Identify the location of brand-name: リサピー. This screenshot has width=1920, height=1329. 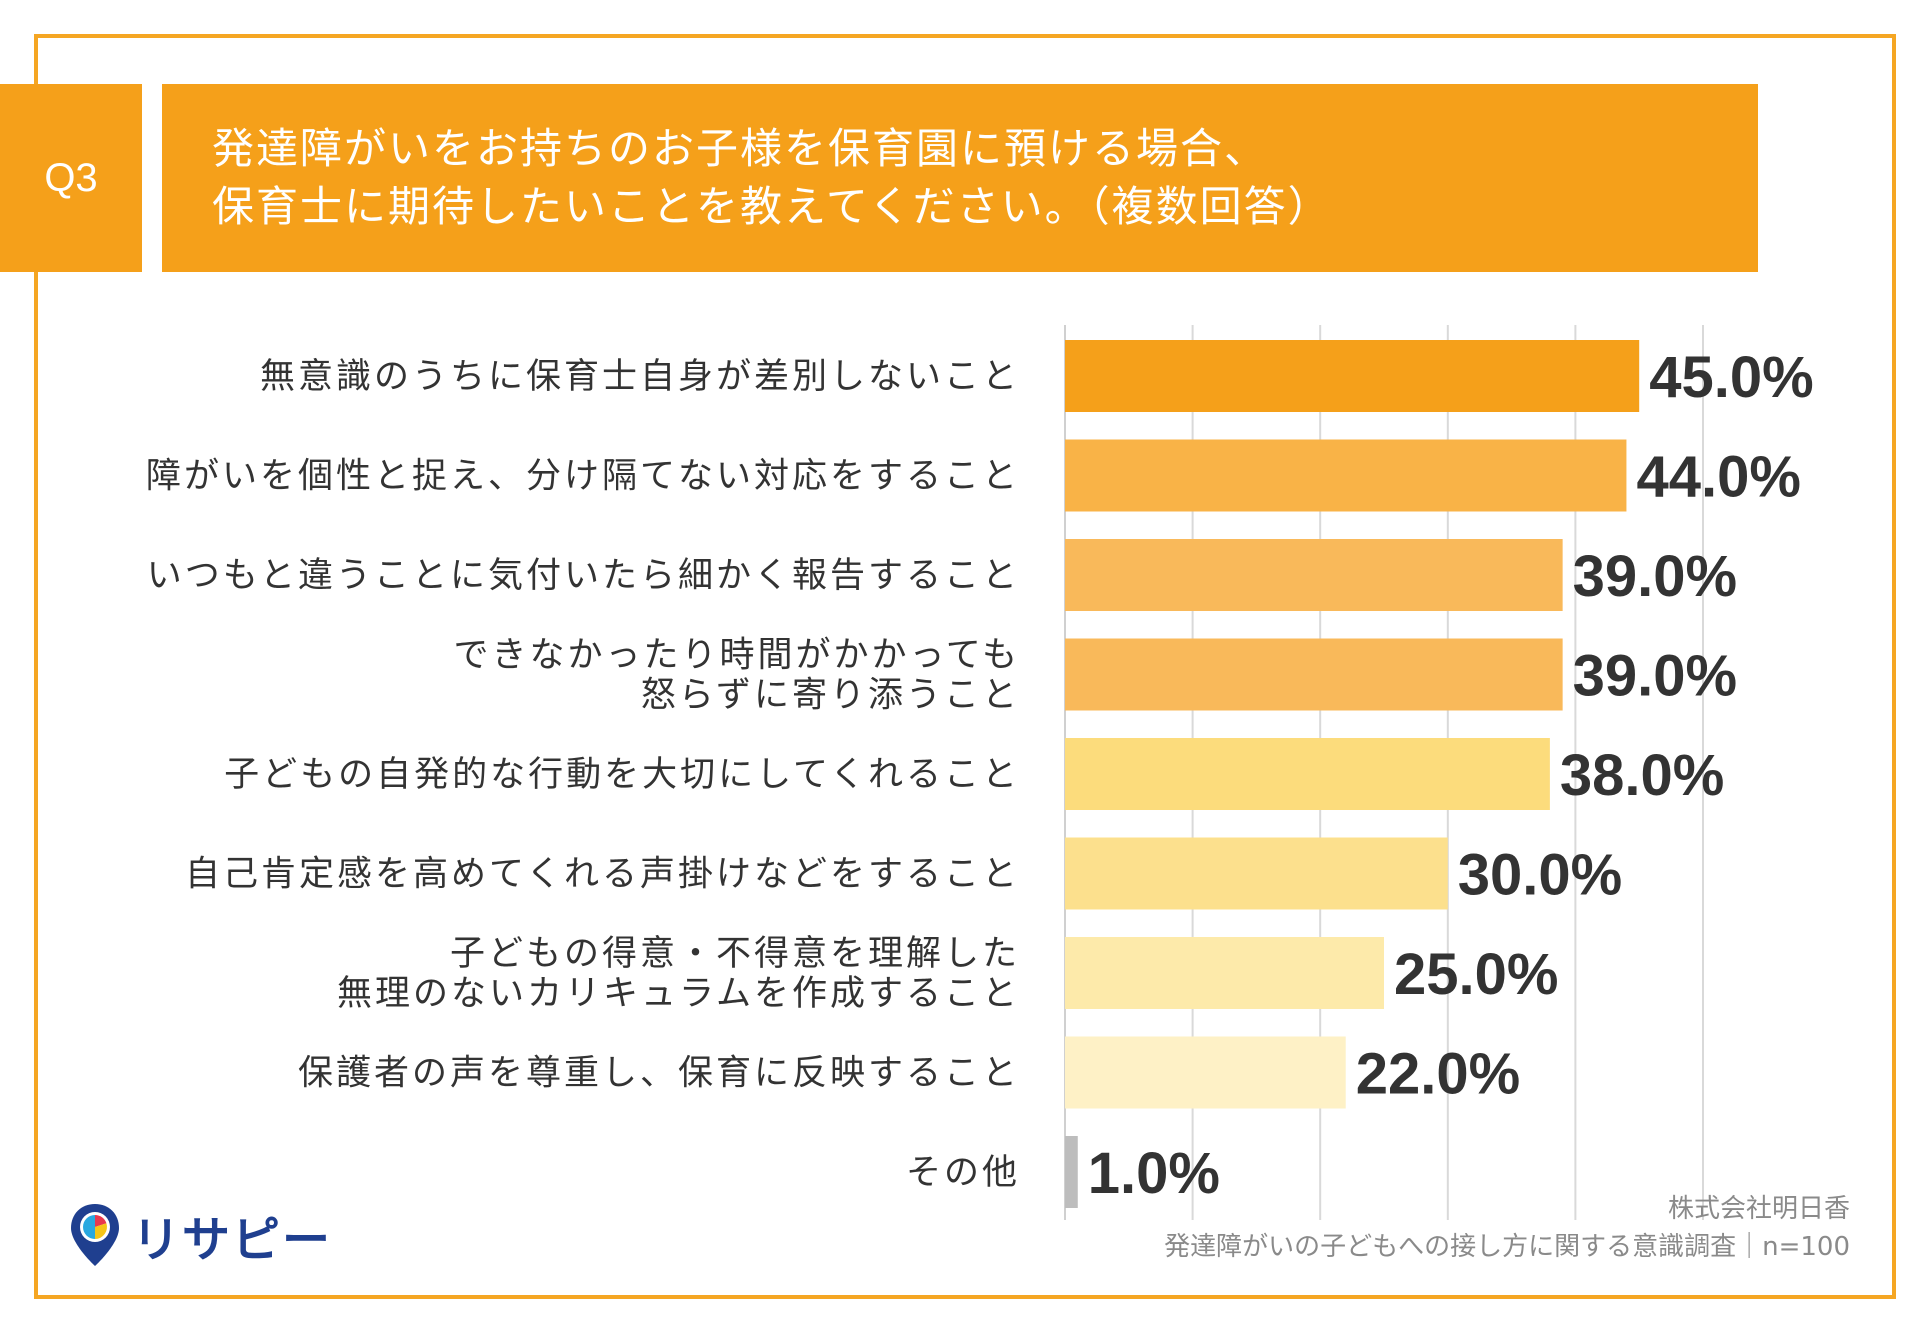
(232, 1240).